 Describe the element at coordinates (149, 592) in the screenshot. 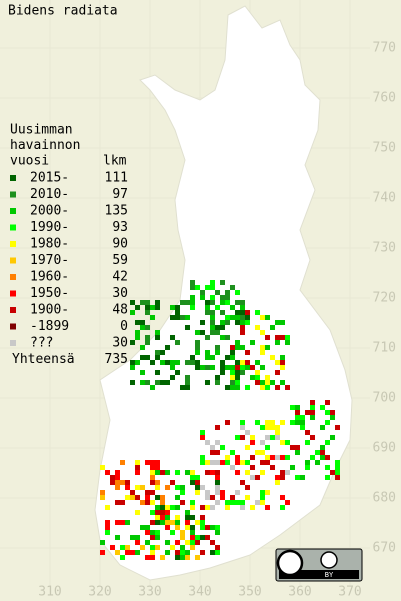

I see `x-tick-label: 330` at that location.